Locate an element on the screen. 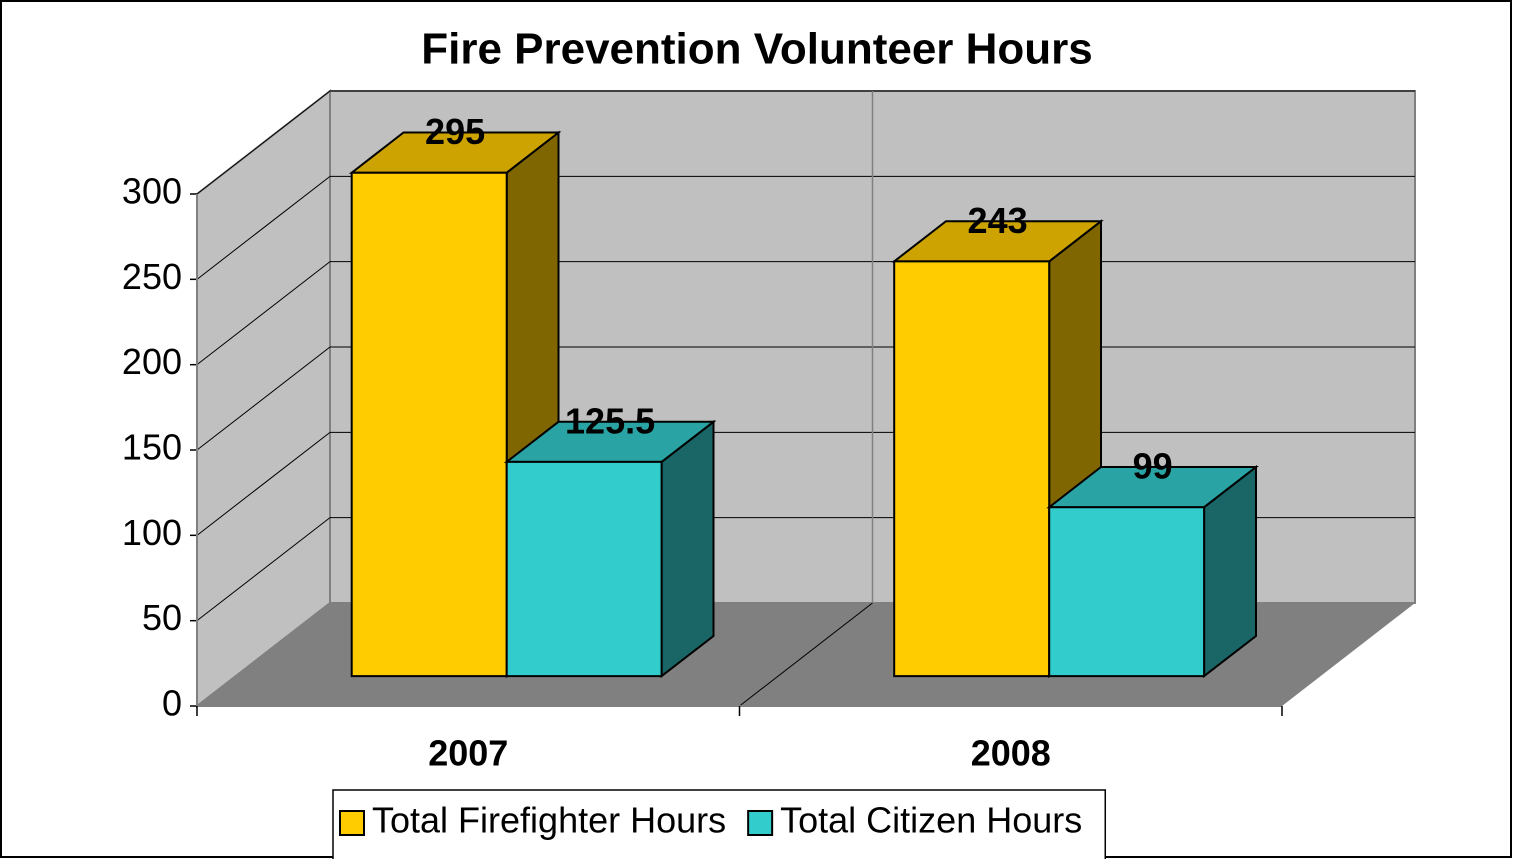  legend is located at coordinates (719, 824).